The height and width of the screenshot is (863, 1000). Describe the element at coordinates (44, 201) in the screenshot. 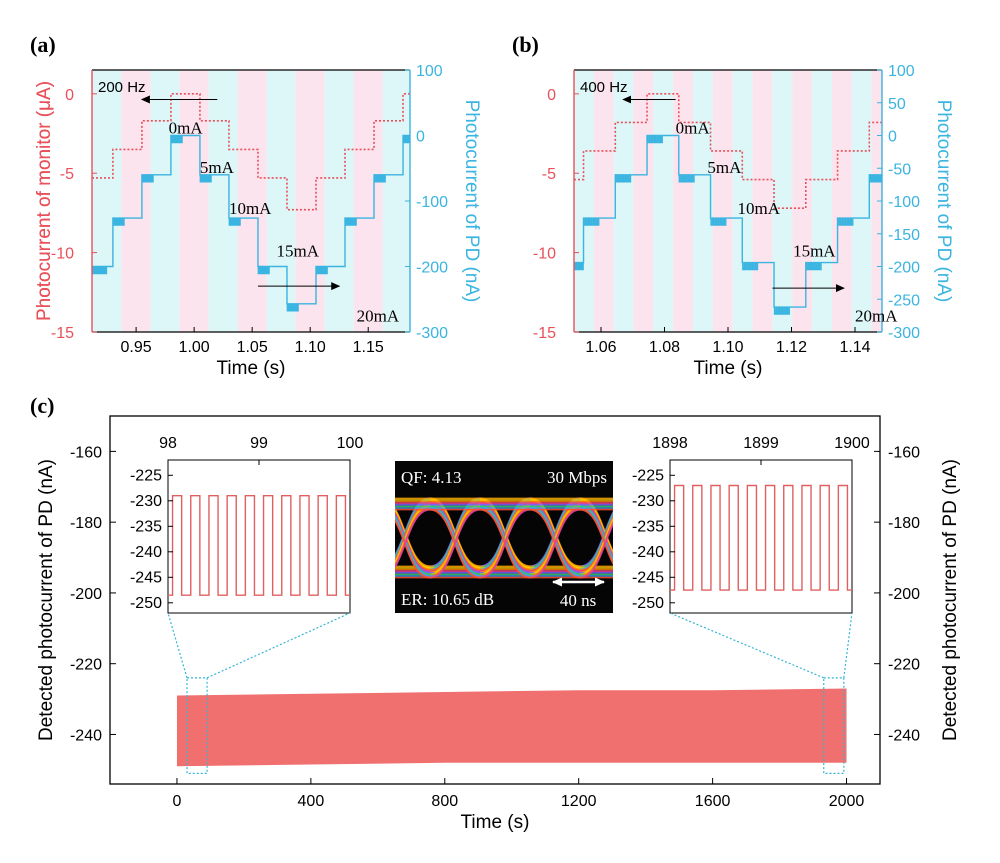

I see `left-y-axis-title: Photocurrent of monitor (μA)` at that location.